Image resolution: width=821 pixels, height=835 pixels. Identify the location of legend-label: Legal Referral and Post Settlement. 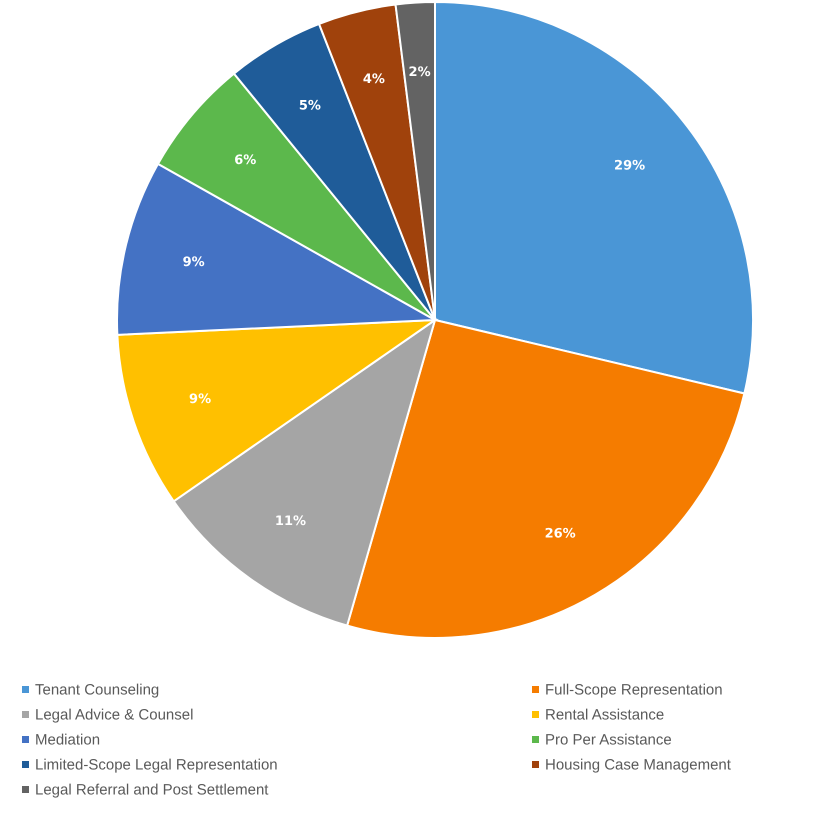
(152, 790).